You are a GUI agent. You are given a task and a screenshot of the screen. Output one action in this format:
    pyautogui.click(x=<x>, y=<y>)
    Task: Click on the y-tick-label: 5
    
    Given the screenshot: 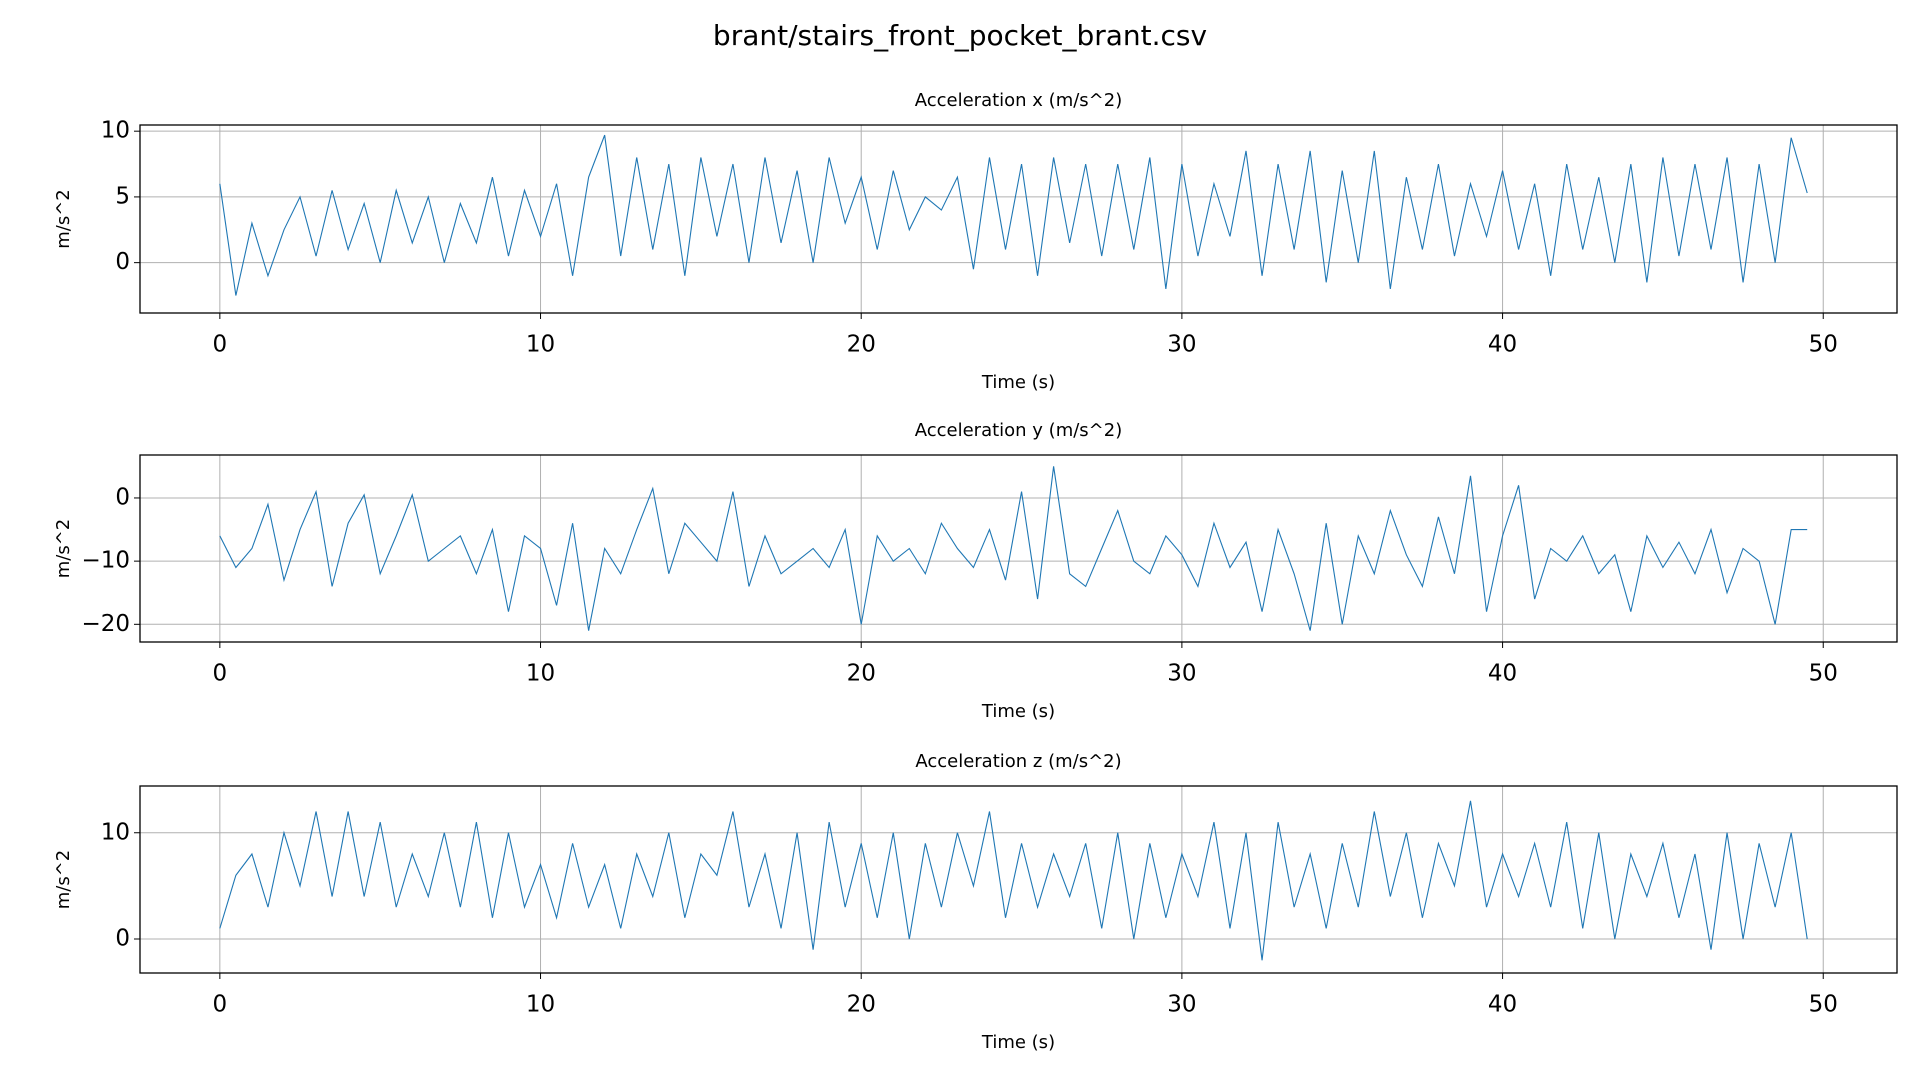 What is the action you would take?
    pyautogui.click(x=122, y=196)
    